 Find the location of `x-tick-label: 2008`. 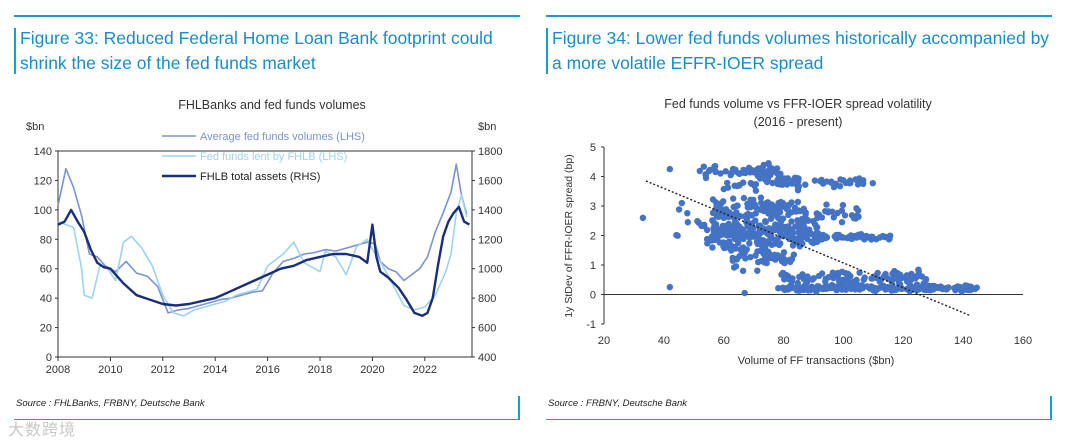

x-tick-label: 2008 is located at coordinates (58, 370).